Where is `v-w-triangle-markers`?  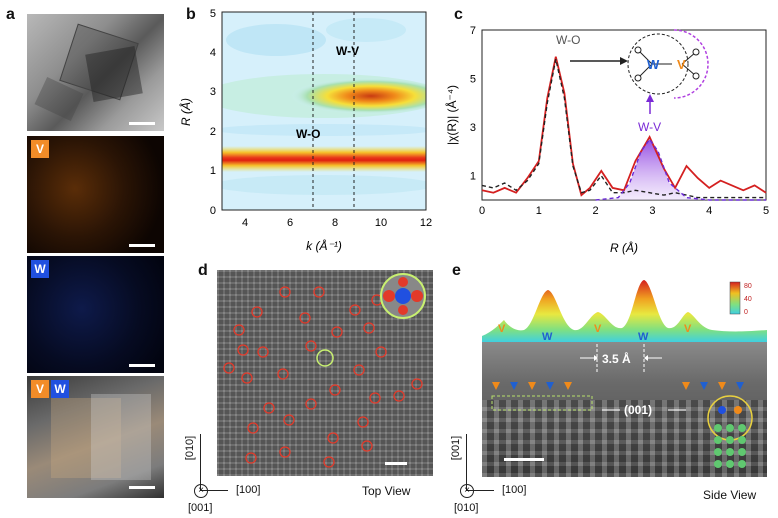 v-w-triangle-markers is located at coordinates (618, 386).